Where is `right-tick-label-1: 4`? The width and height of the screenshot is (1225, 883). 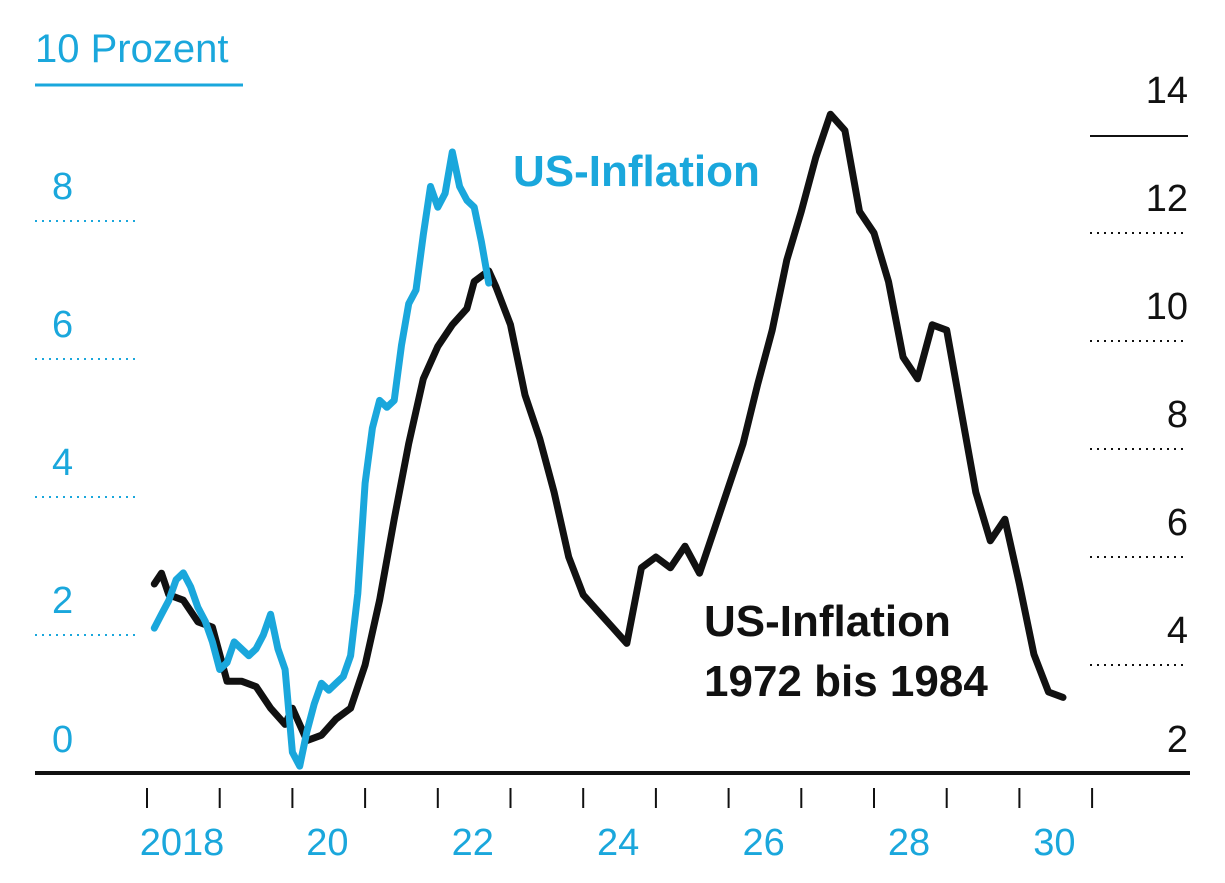 right-tick-label-1: 4 is located at coordinates (1177, 631).